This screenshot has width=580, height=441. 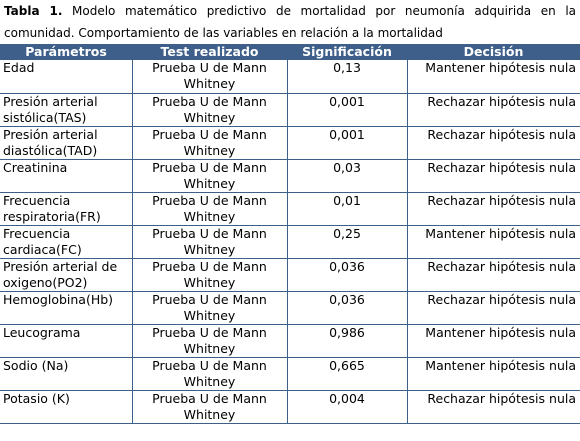 I want to click on cell-parametro: Leucograma, so click(x=66, y=341).